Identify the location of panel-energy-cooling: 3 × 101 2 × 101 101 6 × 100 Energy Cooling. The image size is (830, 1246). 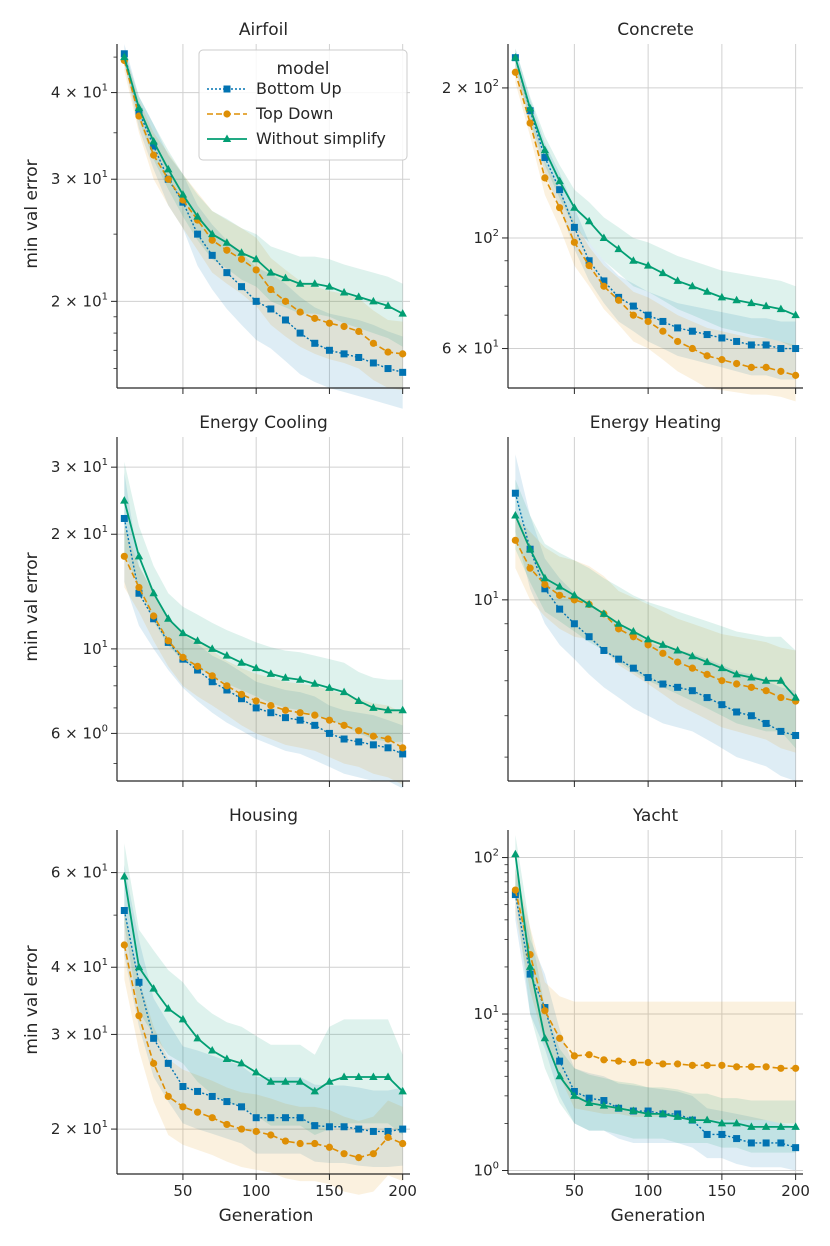
(230, 601).